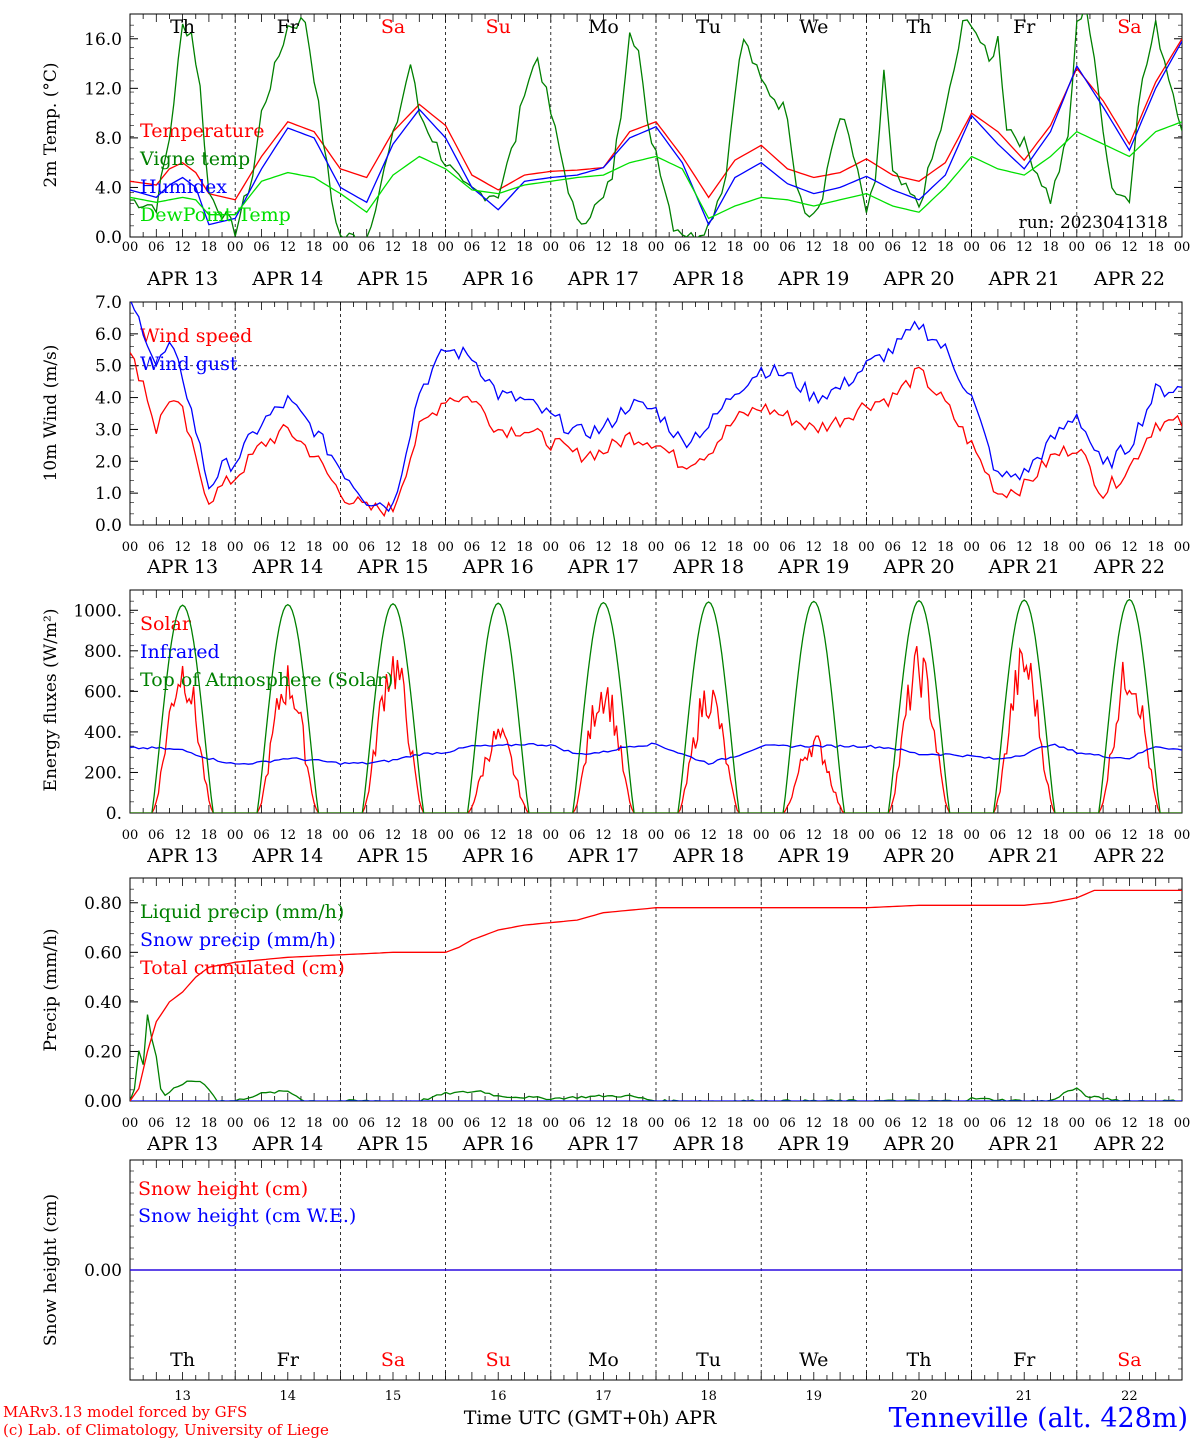 The height and width of the screenshot is (1440, 1194). Describe the element at coordinates (103, 1052) in the screenshot. I see `y-tick-label: 0.20` at that location.